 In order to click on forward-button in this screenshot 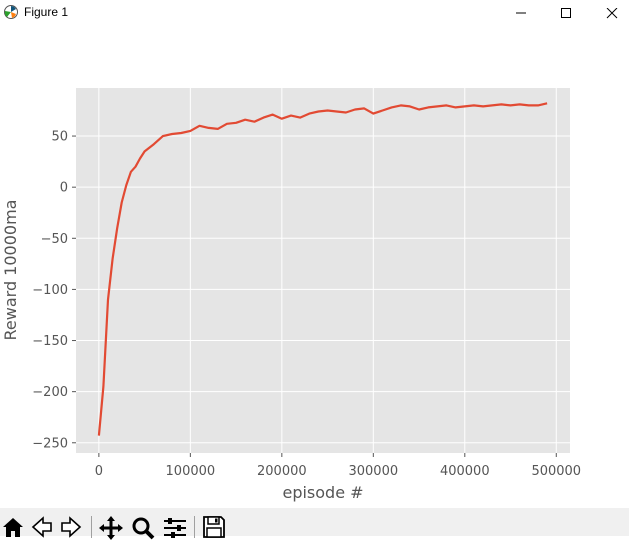, I will do `click(72, 528)`.